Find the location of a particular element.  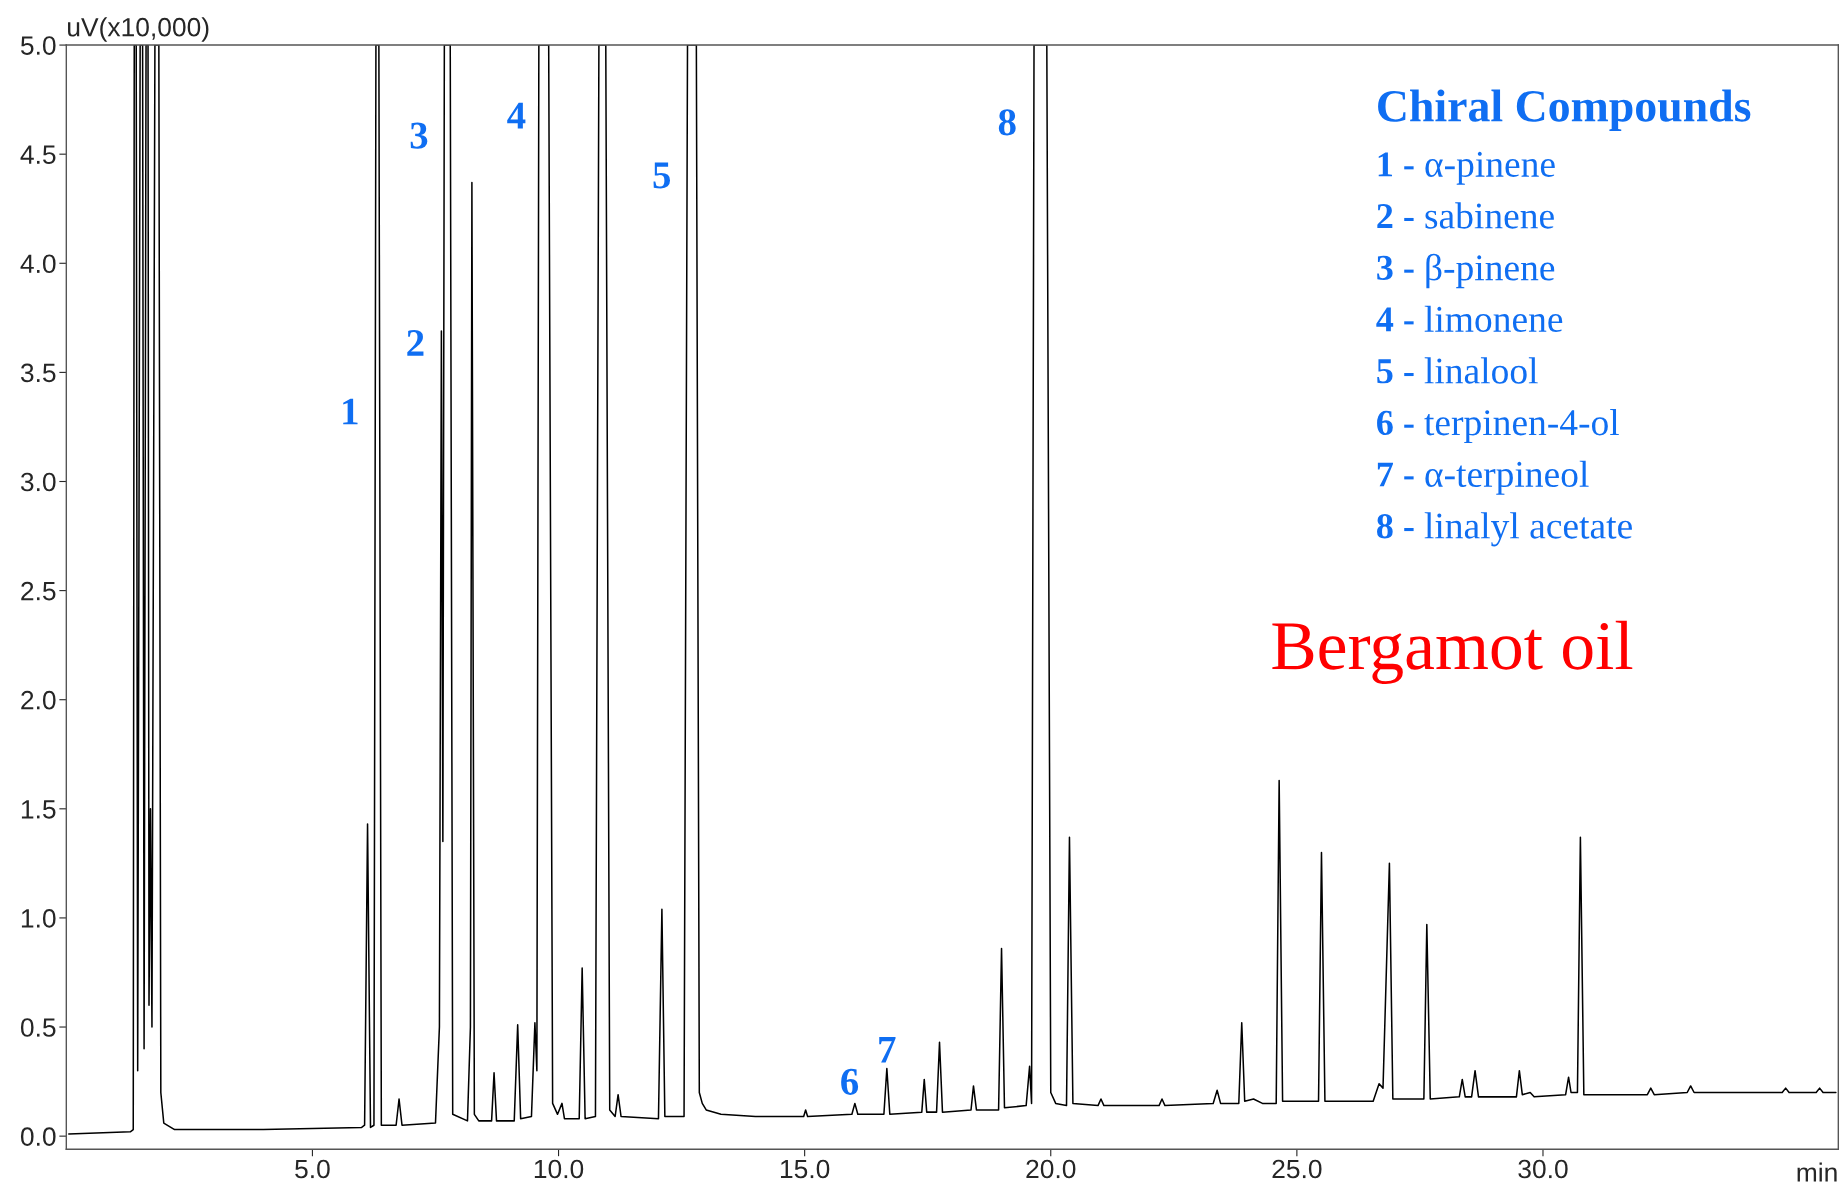

annotation: 3 - β-pinene is located at coordinates (1466, 271).